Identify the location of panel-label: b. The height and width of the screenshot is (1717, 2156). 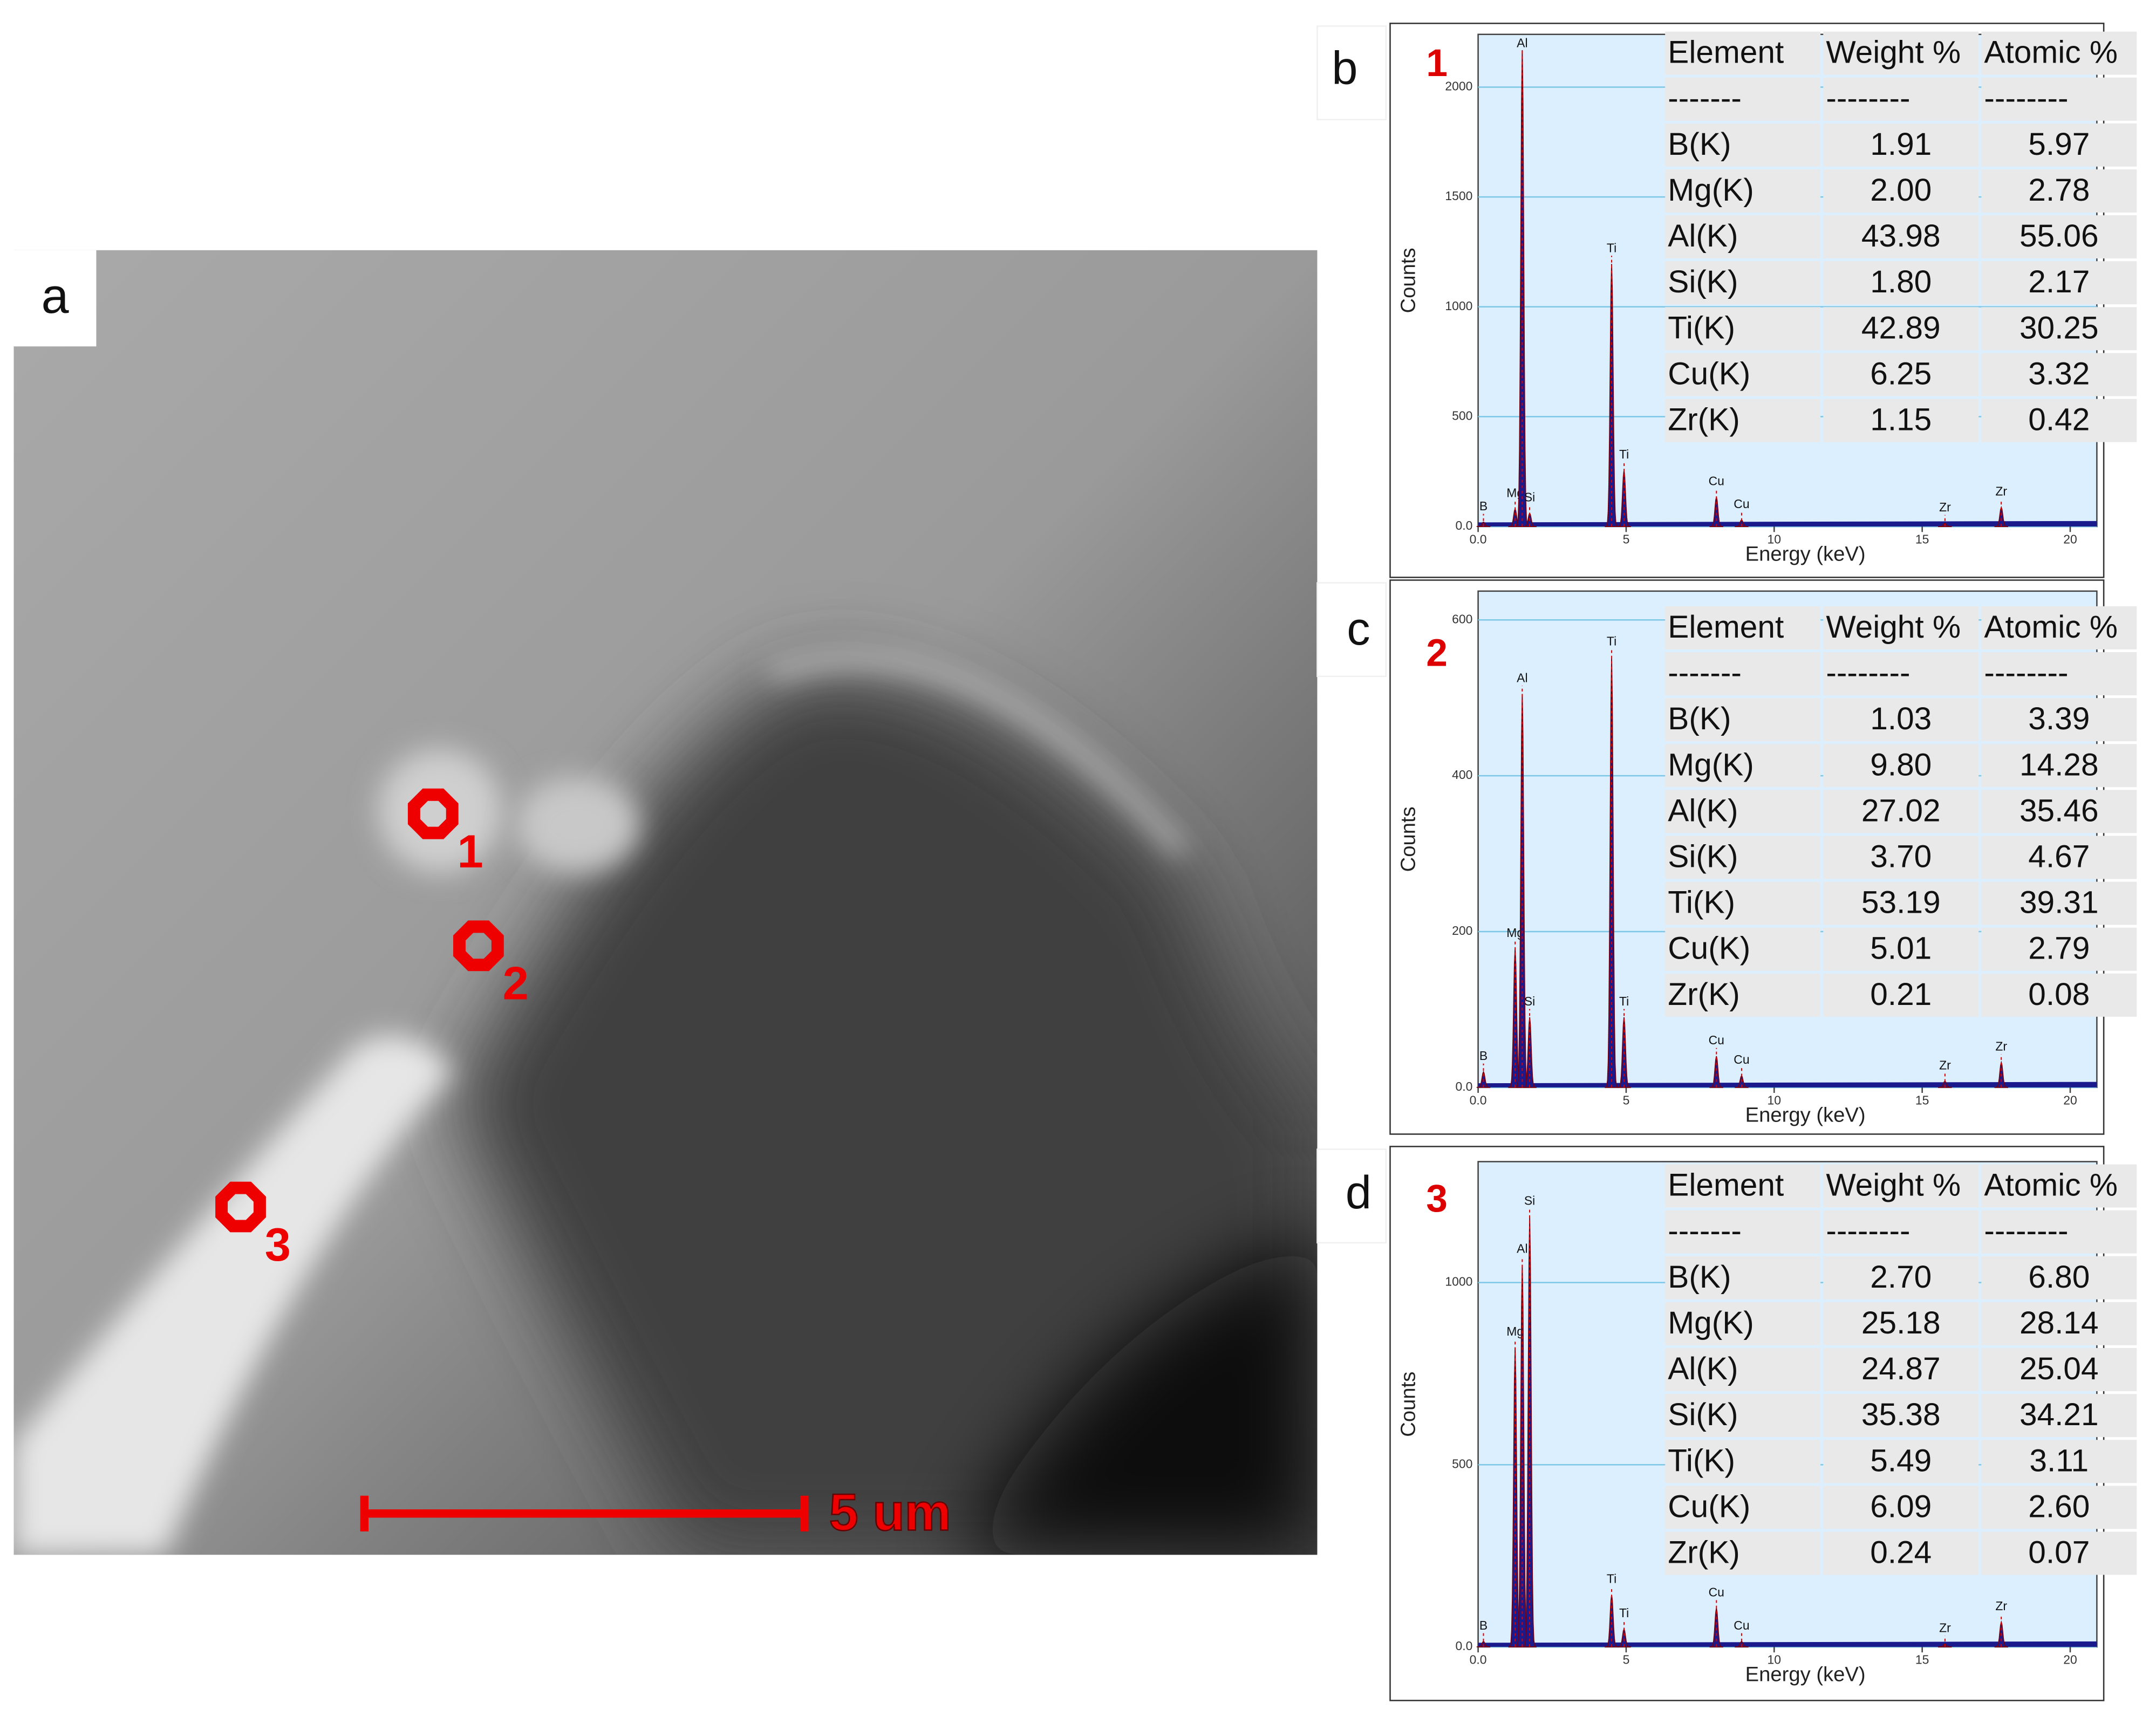
(1344, 68).